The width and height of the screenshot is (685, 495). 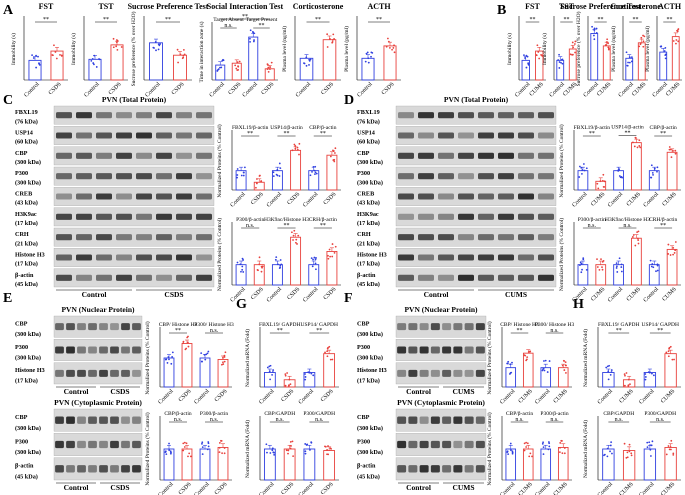 I want to click on y-axis-label: Time in interaction zone (s), so click(x=201, y=51).